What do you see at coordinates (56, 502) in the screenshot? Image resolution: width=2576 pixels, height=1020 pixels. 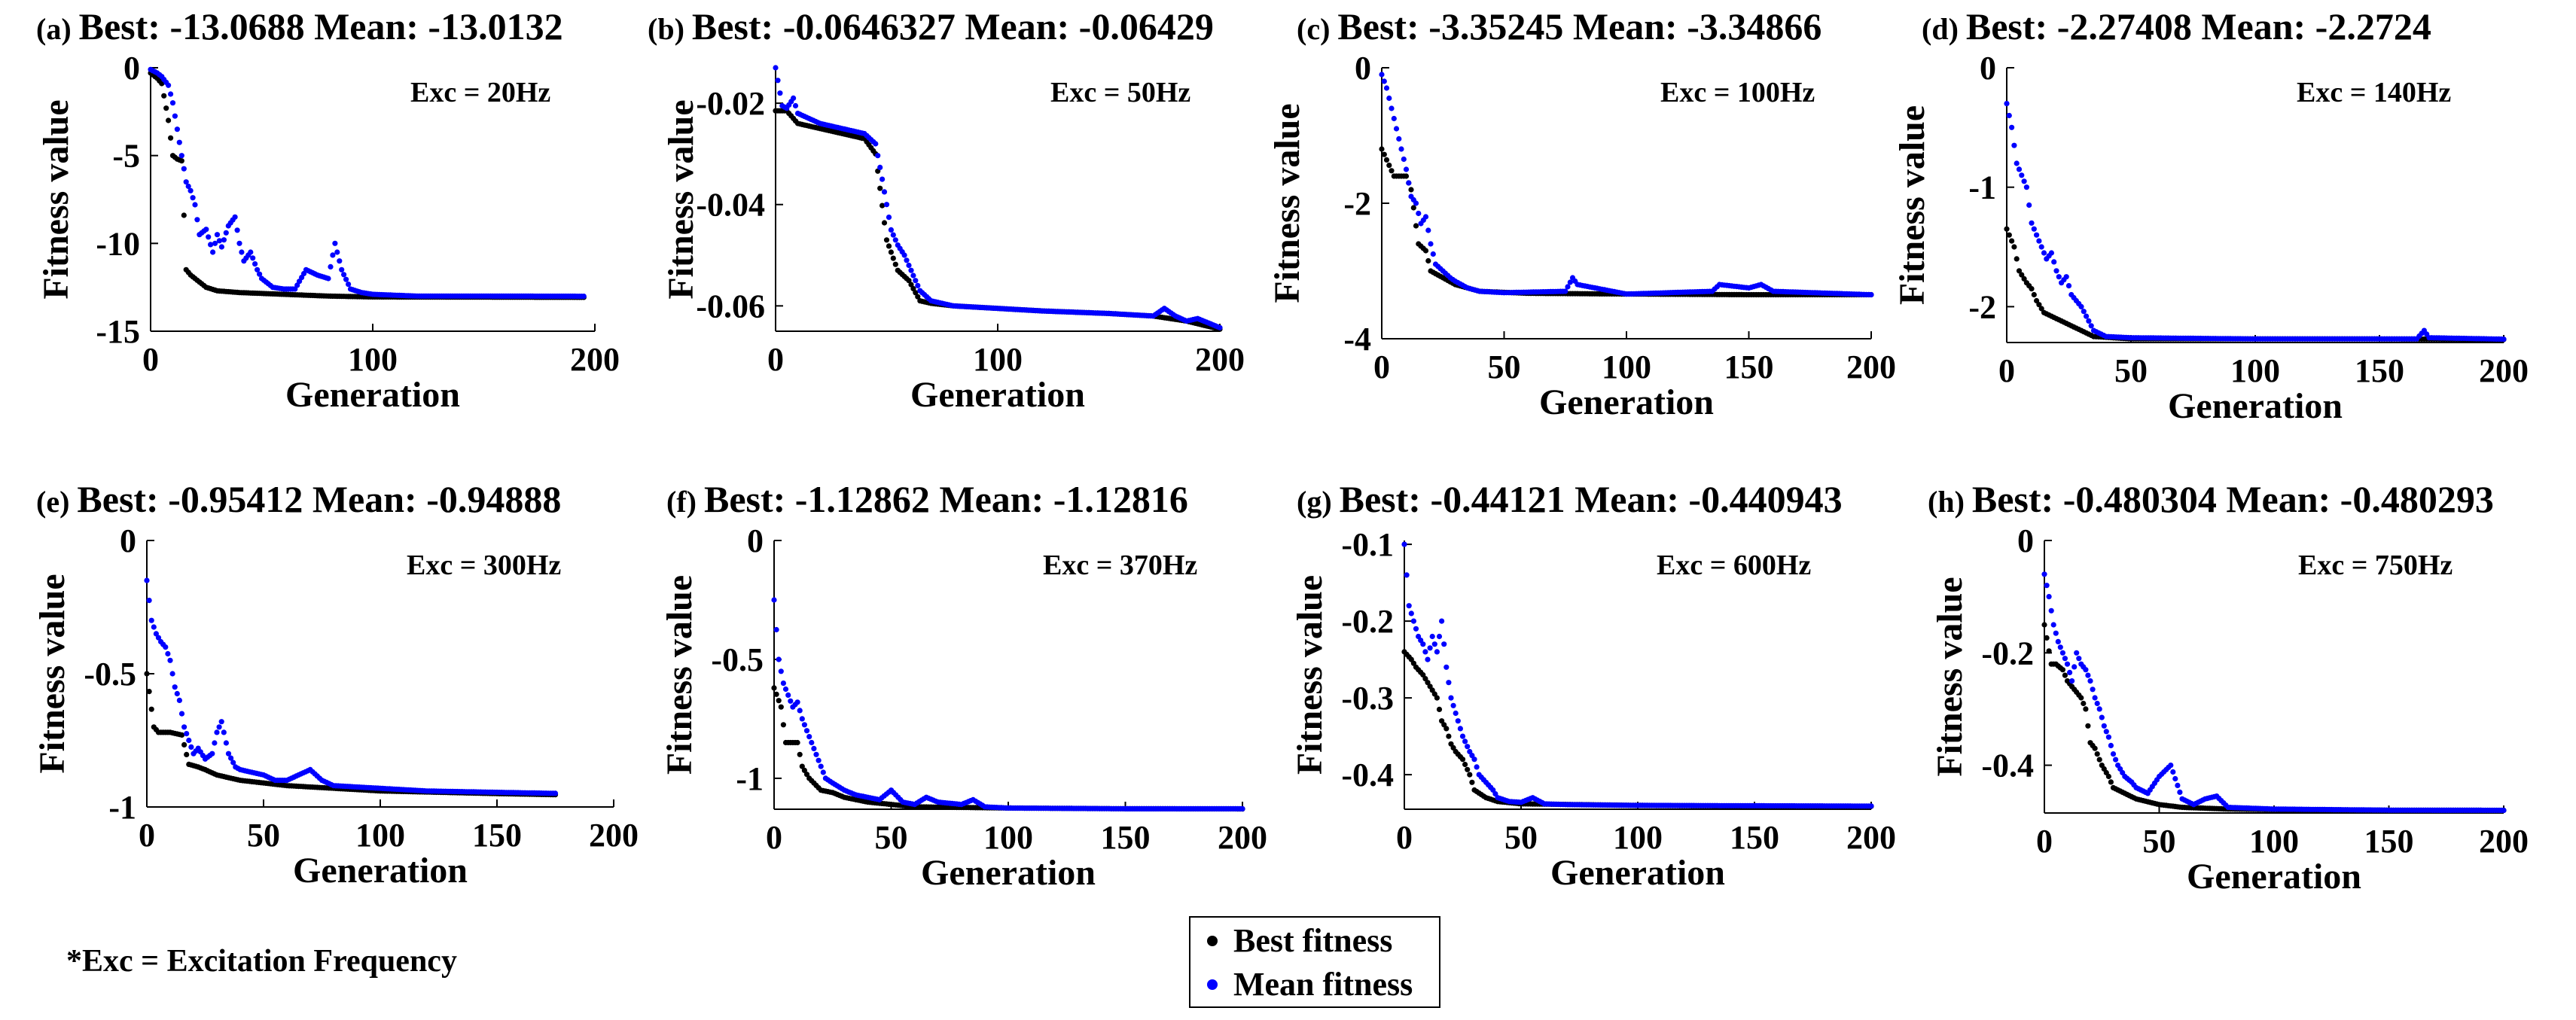 I see `panel-label: (e)` at bounding box center [56, 502].